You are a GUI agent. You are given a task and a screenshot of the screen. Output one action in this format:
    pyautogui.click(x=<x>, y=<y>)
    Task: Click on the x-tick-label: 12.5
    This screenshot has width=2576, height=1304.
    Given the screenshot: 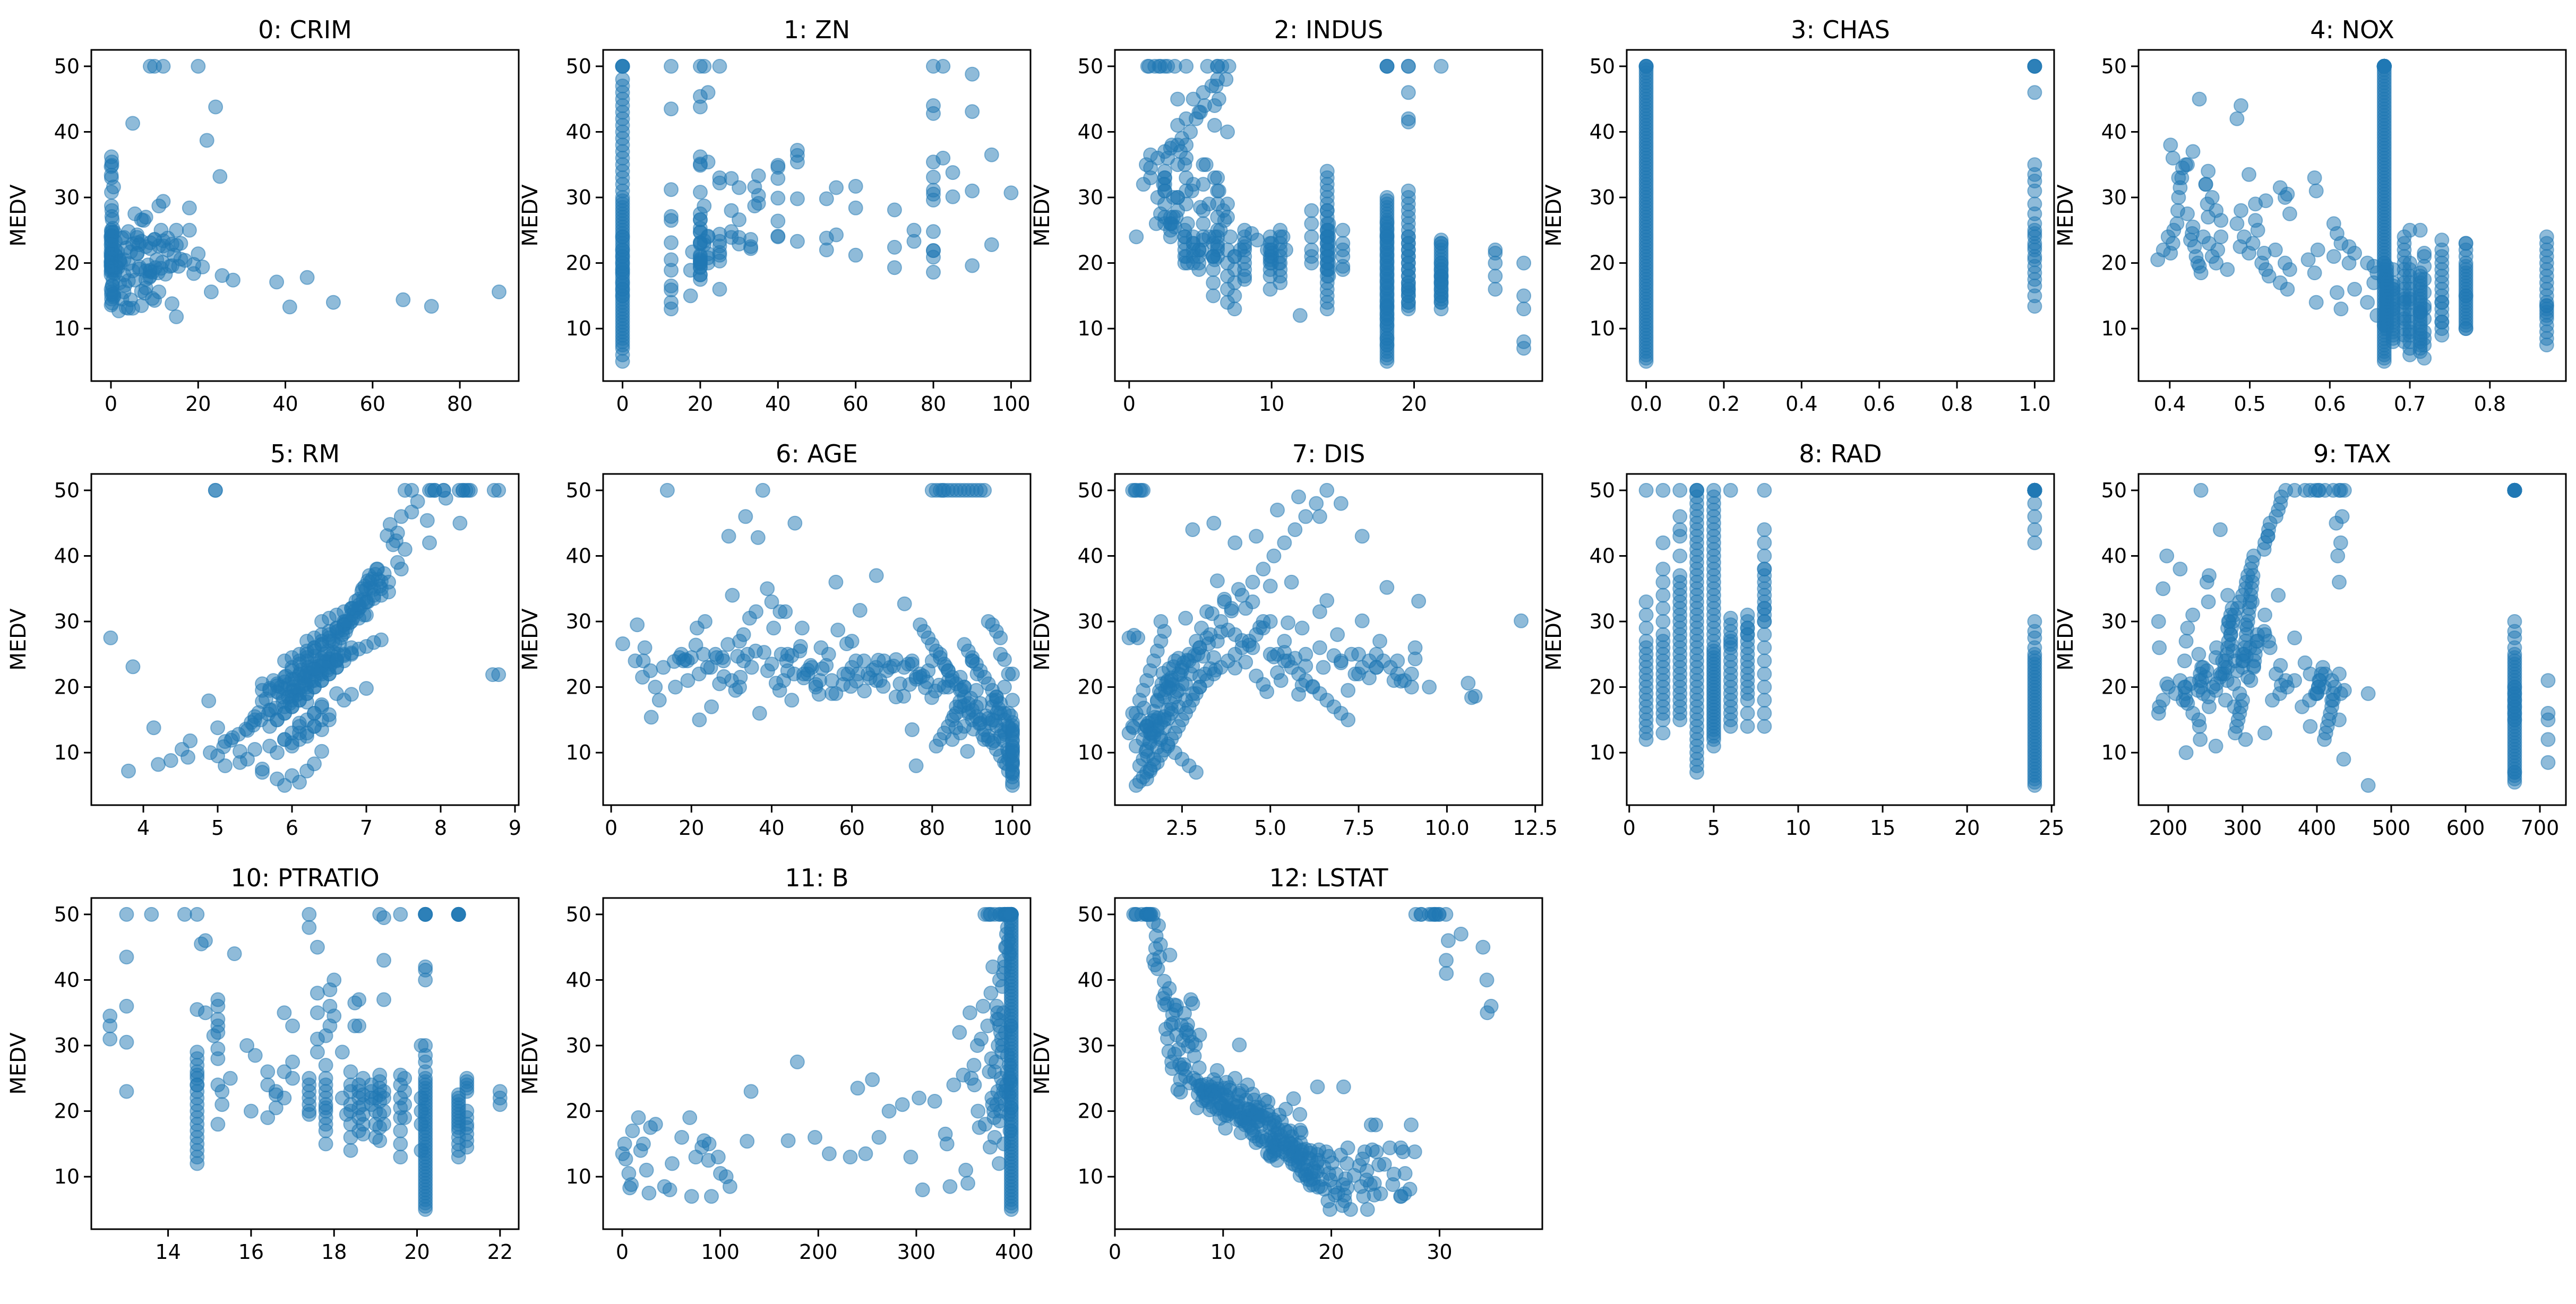 What is the action you would take?
    pyautogui.click(x=1535, y=828)
    